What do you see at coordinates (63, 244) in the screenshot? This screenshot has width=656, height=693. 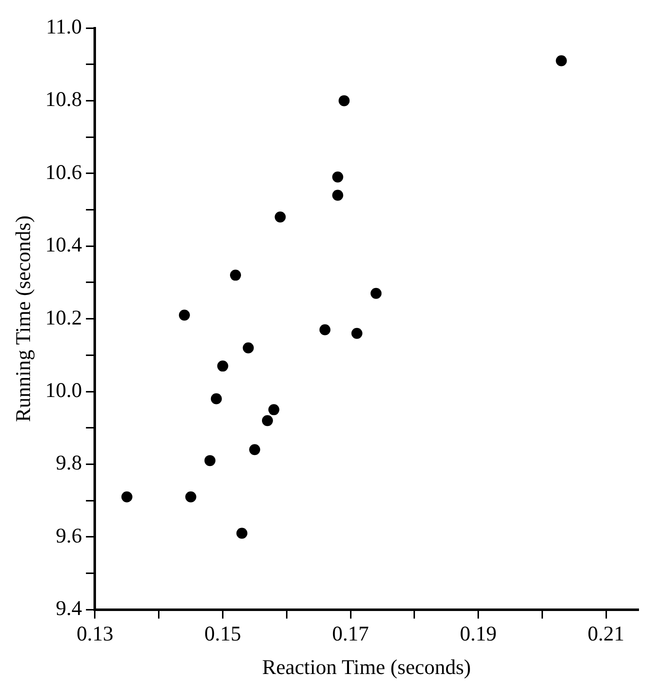 I see `y-tick-label: 10.4` at bounding box center [63, 244].